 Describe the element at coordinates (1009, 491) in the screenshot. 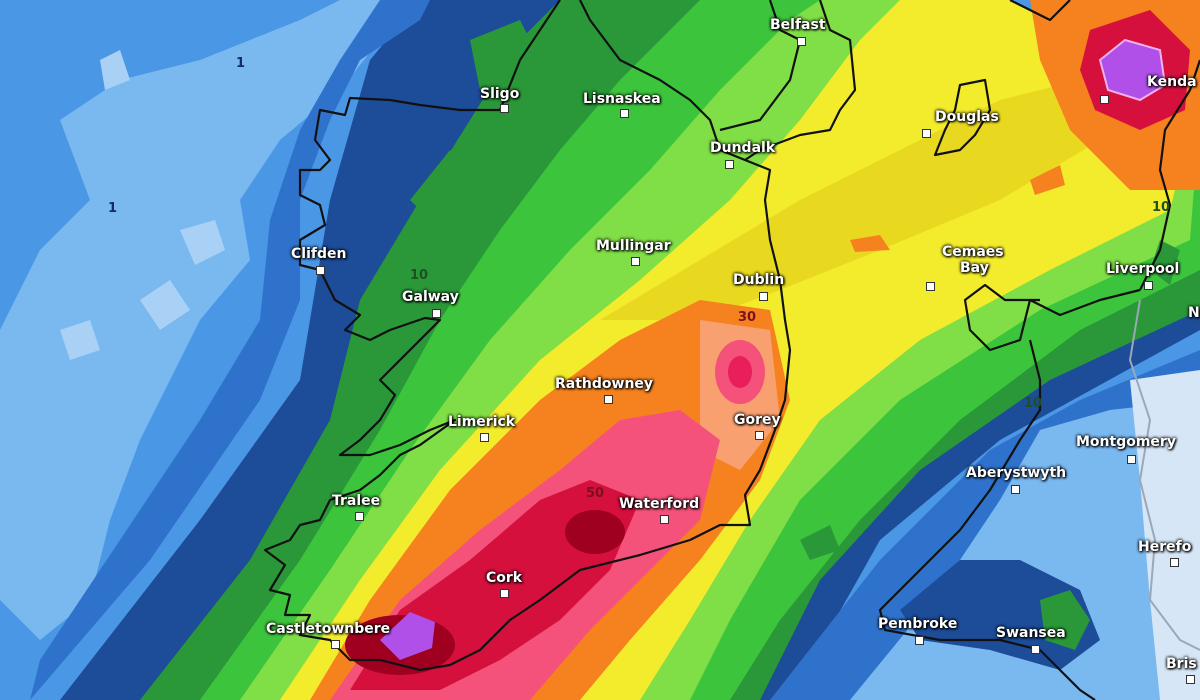

I see `wales-coastline` at that location.